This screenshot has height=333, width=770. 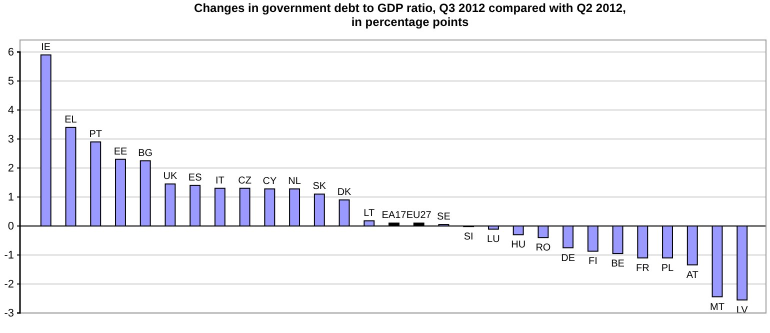 What do you see at coordinates (11, 52) in the screenshot?
I see `y-tick-label: 6` at bounding box center [11, 52].